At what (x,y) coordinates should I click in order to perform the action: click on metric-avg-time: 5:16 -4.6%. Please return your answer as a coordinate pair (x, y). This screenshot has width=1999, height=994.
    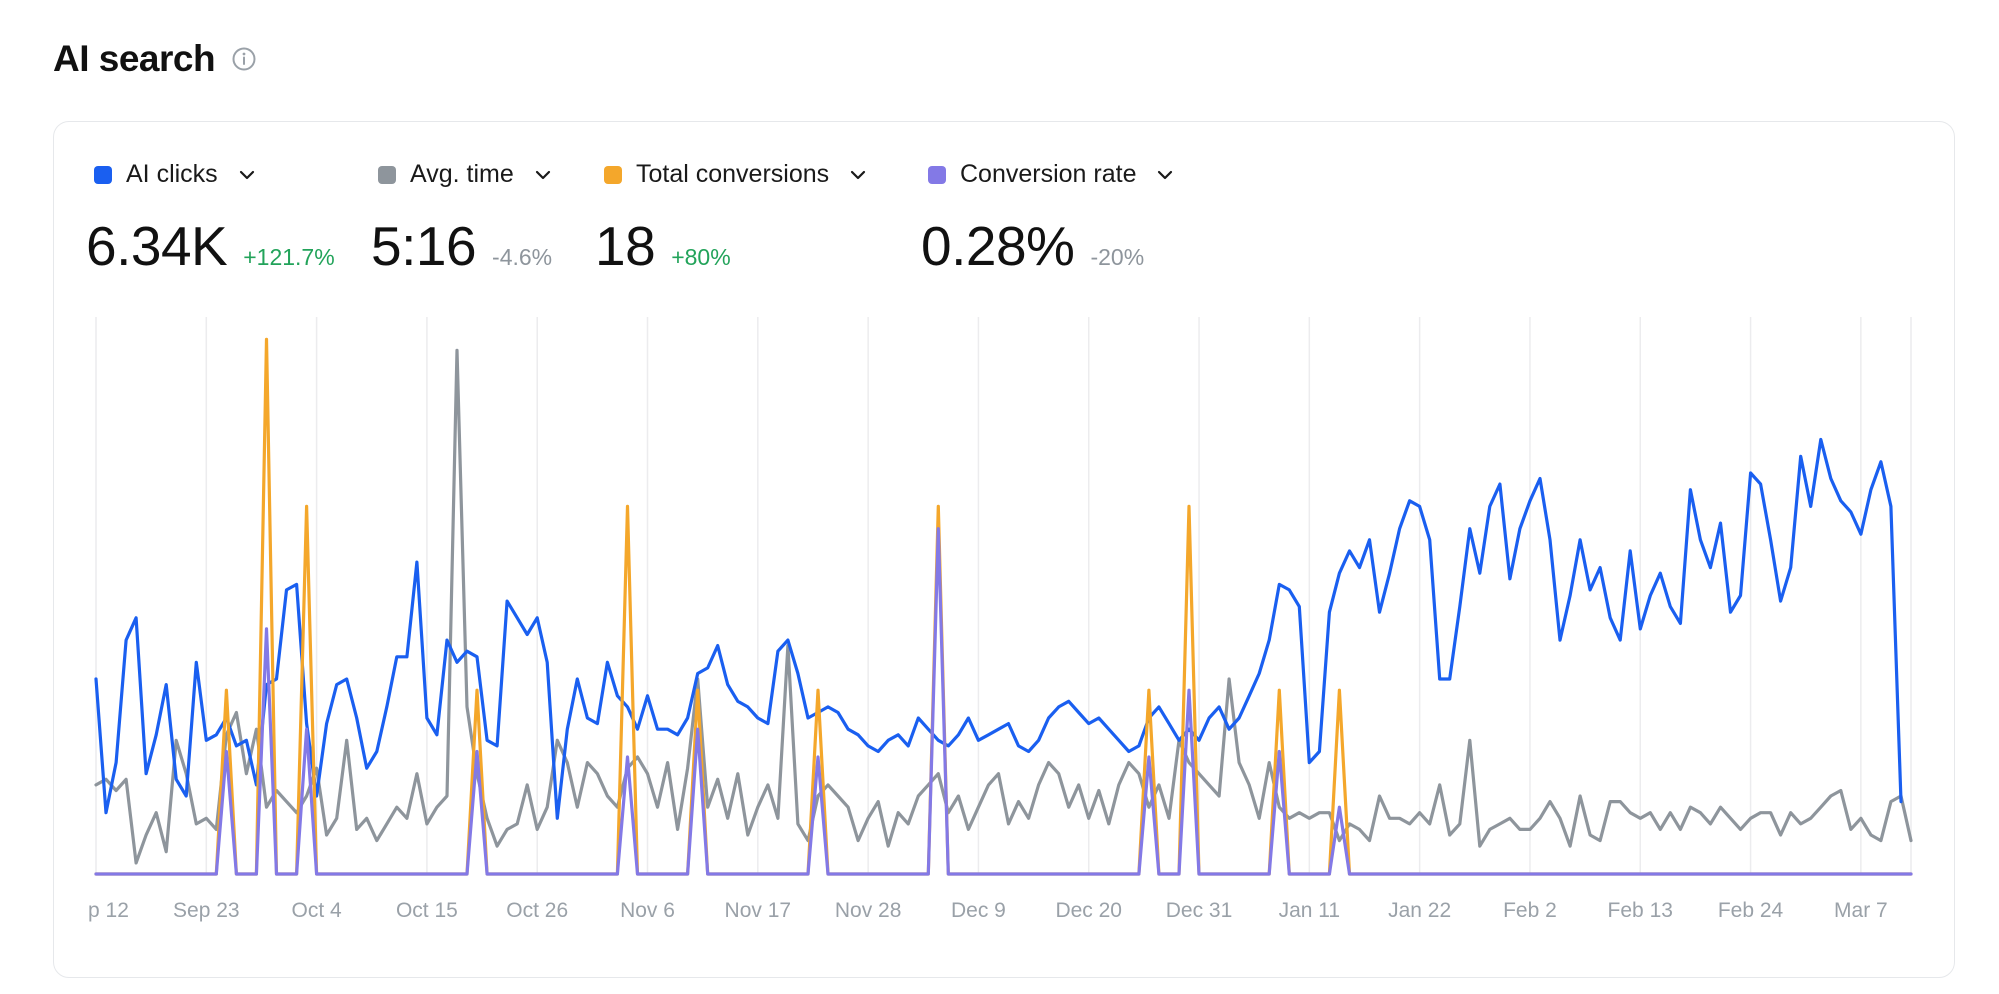
    Looking at the image, I should click on (461, 246).